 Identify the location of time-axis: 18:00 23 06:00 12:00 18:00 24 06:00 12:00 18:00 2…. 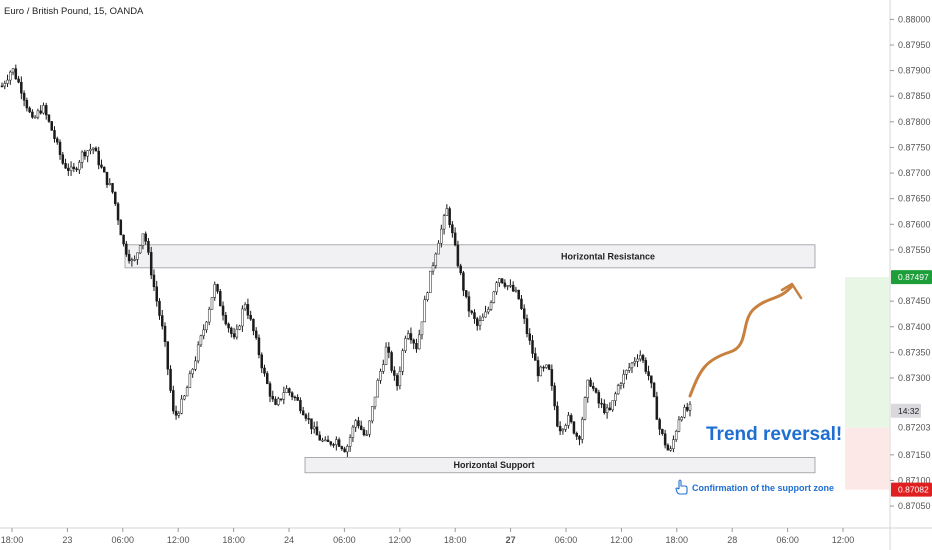
(428, 536).